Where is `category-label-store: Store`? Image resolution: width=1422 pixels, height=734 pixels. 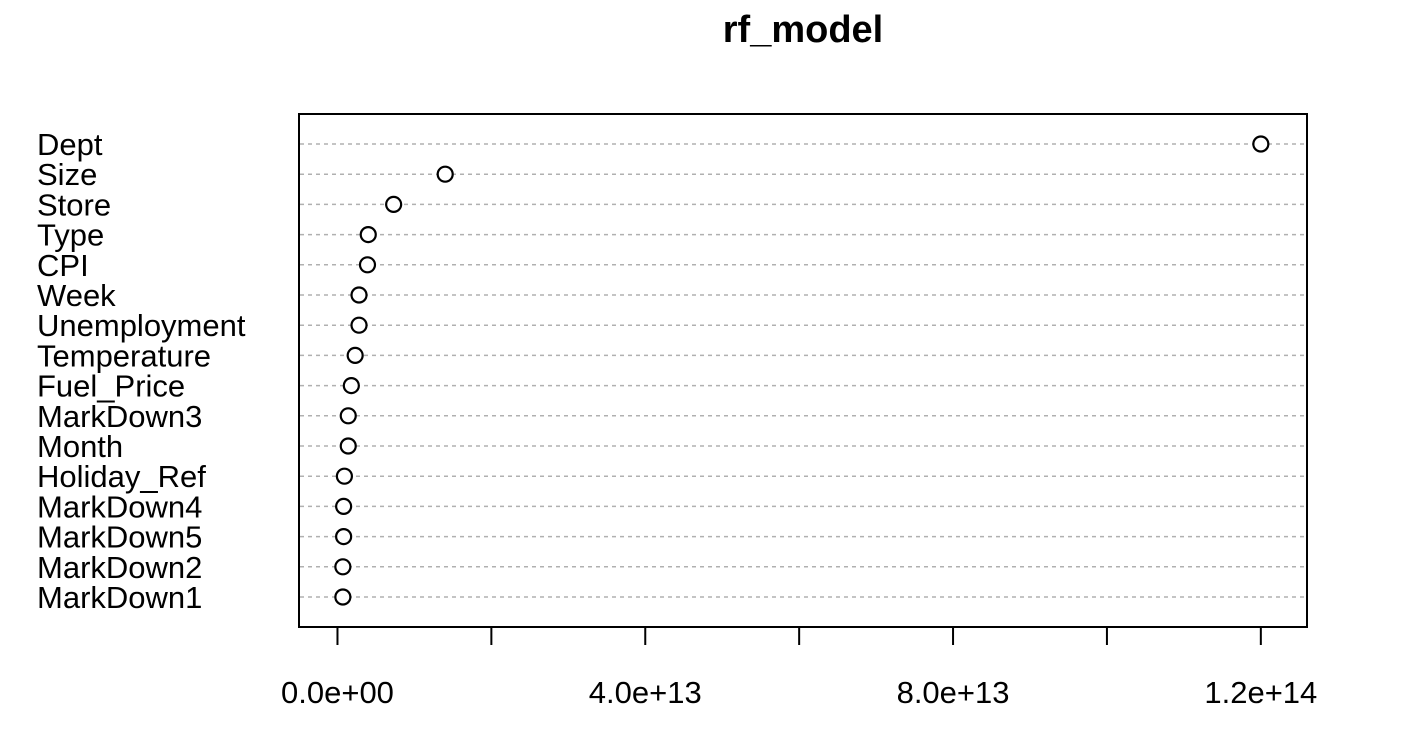
category-label-store: Store is located at coordinates (74, 204).